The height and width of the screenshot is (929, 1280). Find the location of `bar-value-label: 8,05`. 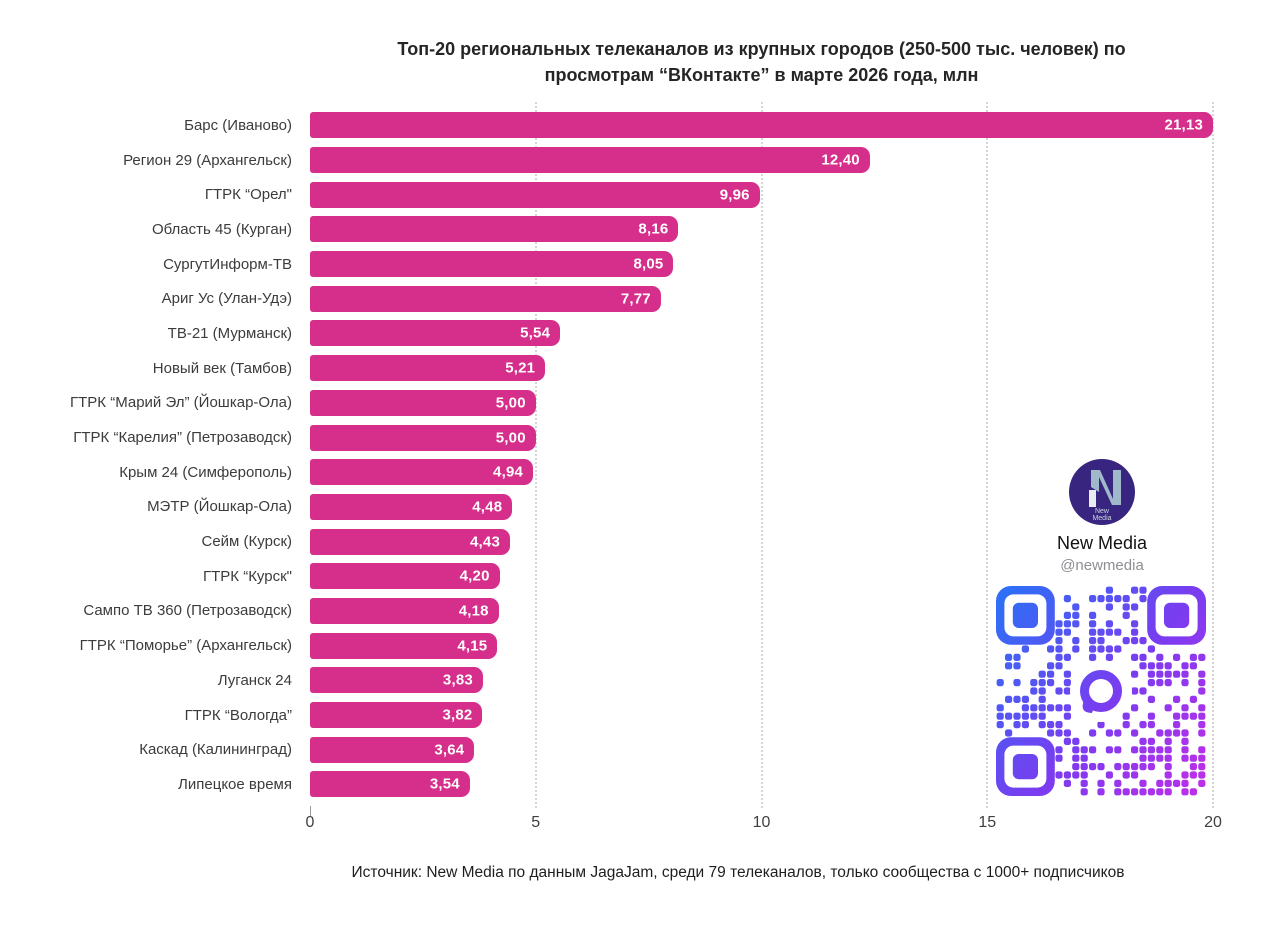

bar-value-label: 8,05 is located at coordinates (648, 264).